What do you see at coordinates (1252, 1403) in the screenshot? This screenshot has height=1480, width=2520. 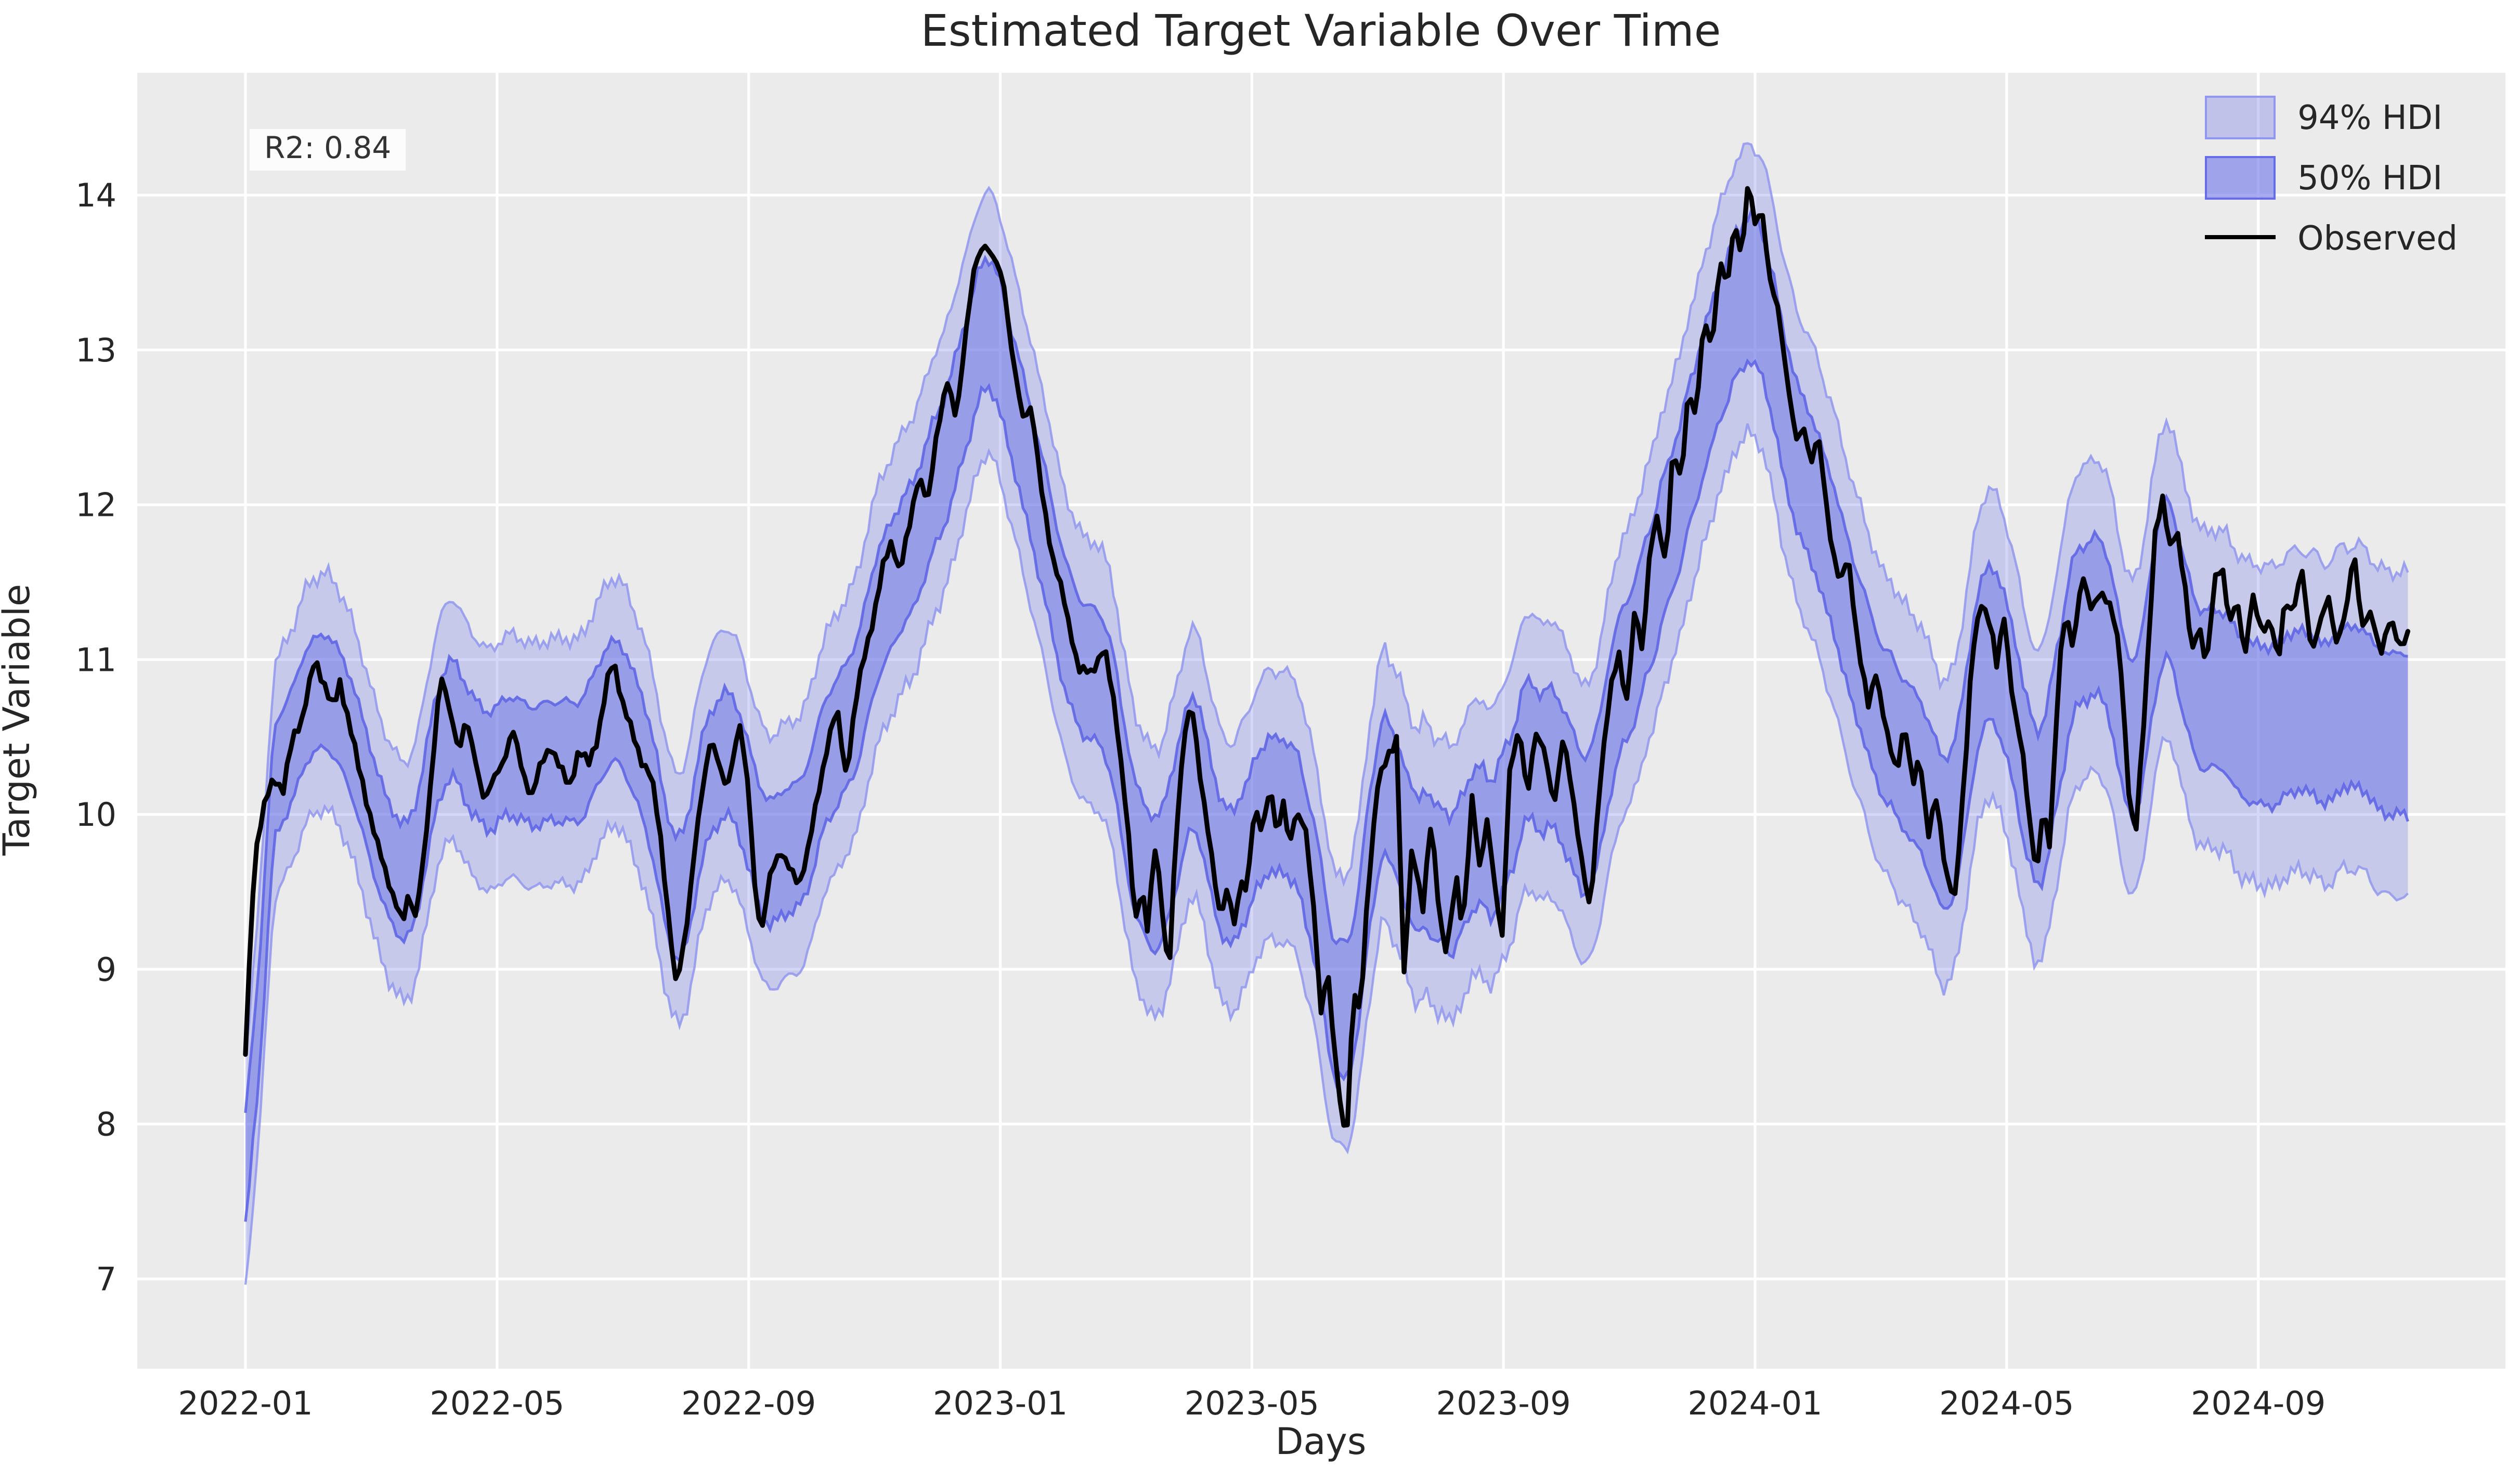 I see `x-tick-label: 2023-05` at bounding box center [1252, 1403].